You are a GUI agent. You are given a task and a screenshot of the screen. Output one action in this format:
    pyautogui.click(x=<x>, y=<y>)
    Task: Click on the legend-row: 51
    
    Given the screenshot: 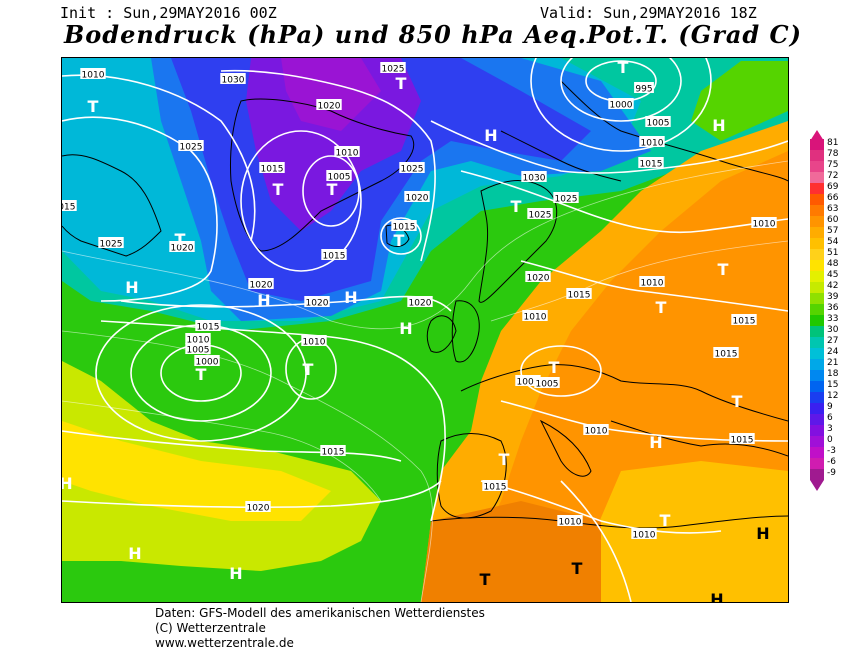 What is the action you would take?
    pyautogui.click(x=830, y=254)
    